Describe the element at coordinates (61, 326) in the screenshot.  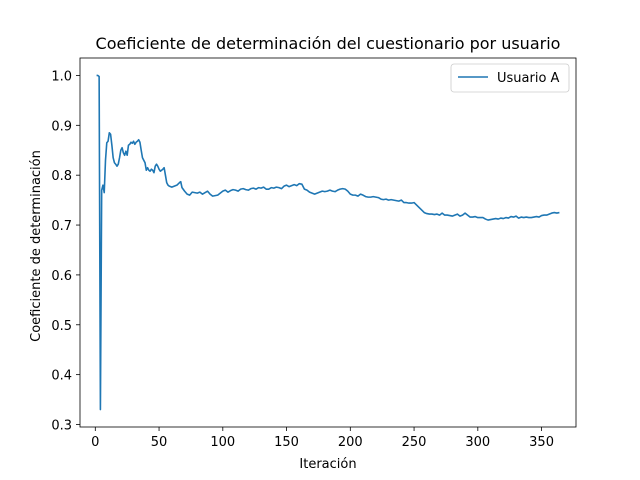
I see `y-tick-label: 0.5` at that location.